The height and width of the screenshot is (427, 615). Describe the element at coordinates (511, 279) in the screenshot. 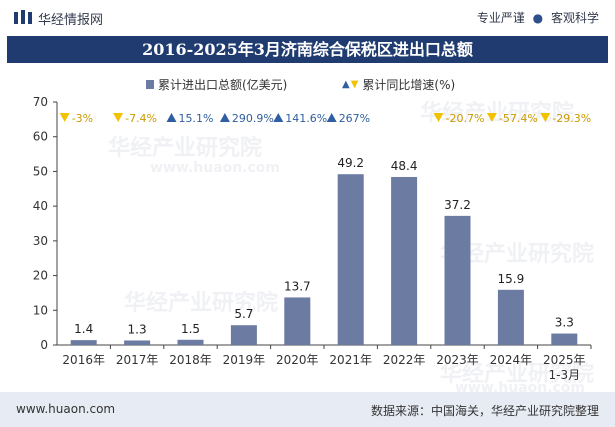

I see `bar-value-label: 15.9` at that location.